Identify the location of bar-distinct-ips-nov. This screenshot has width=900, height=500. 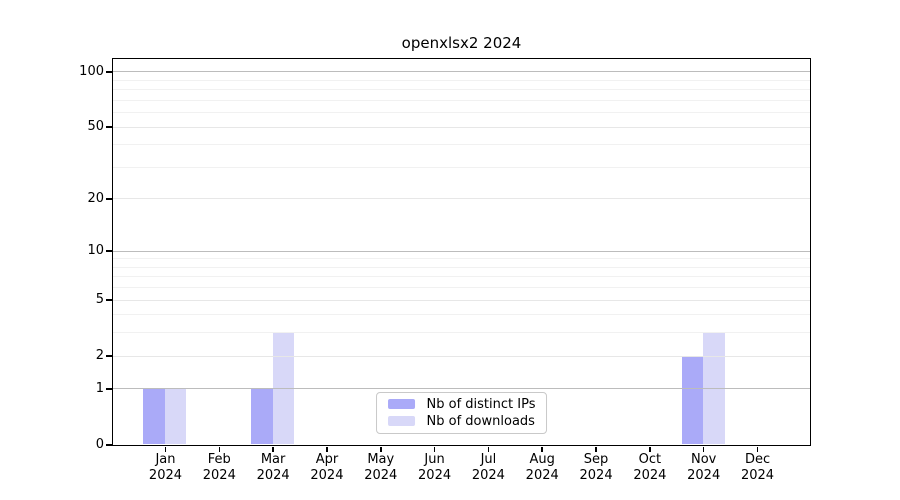
(692, 400).